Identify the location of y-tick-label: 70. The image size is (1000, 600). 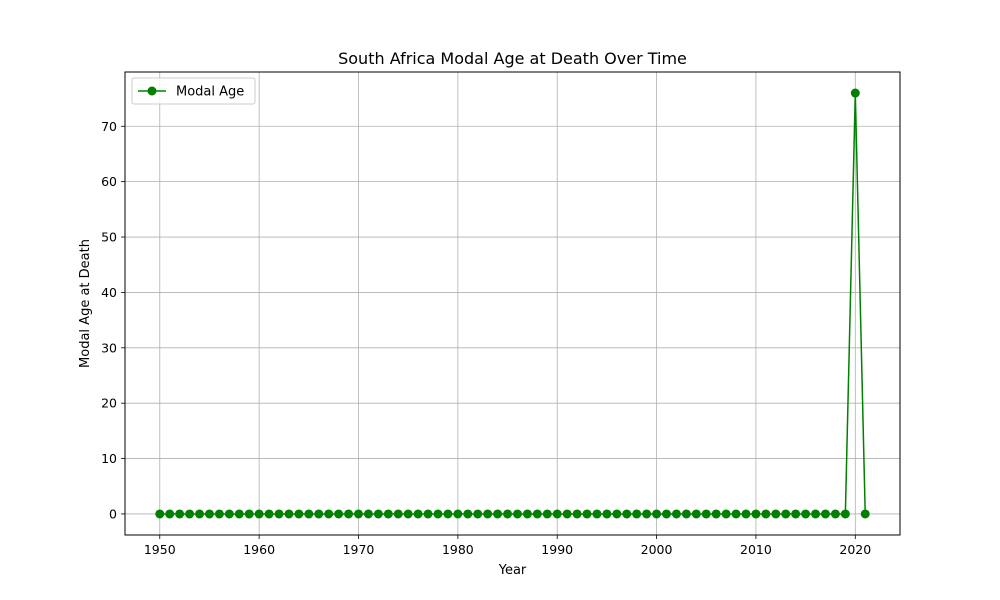
(109, 126).